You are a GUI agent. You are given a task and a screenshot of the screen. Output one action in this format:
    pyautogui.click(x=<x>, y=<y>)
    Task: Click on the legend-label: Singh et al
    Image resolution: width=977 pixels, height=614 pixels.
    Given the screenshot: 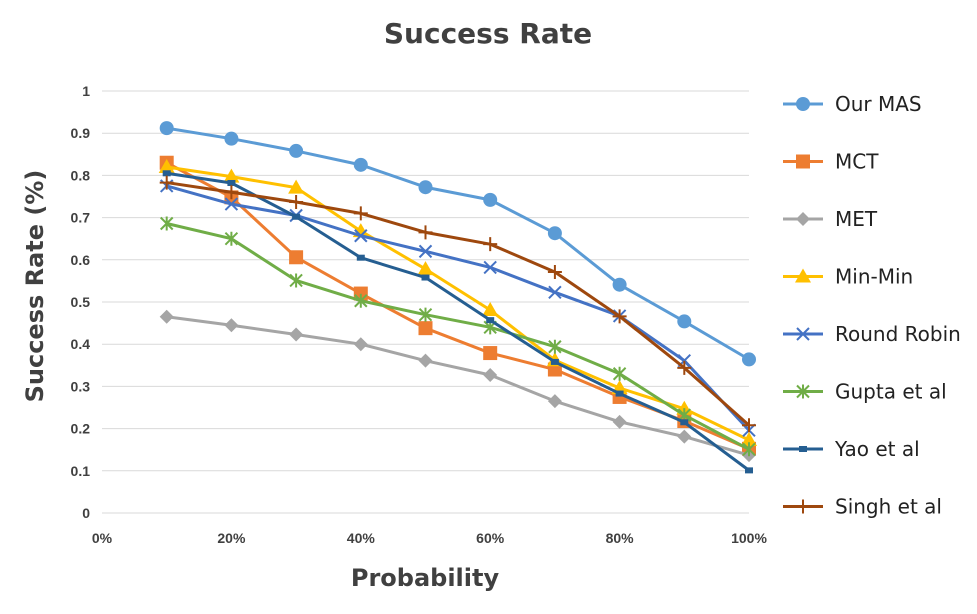 What is the action you would take?
    pyautogui.click(x=888, y=507)
    